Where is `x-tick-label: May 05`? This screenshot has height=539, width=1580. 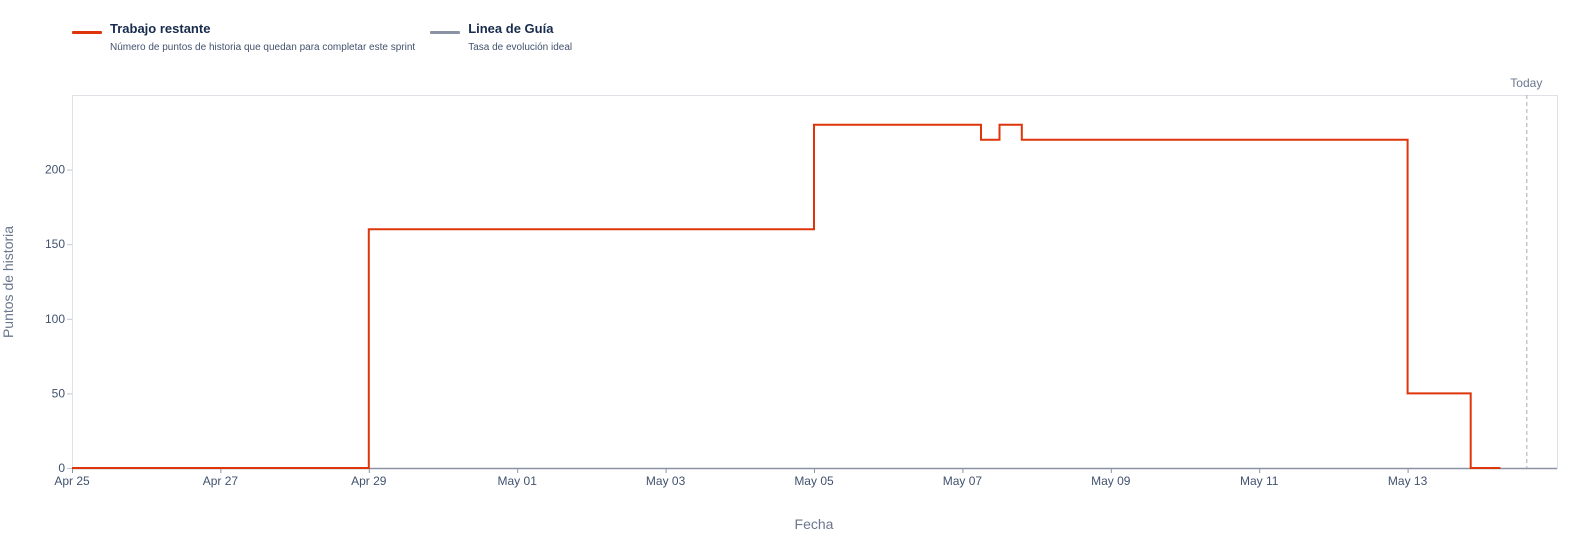 x-tick-label: May 05 is located at coordinates (814, 481).